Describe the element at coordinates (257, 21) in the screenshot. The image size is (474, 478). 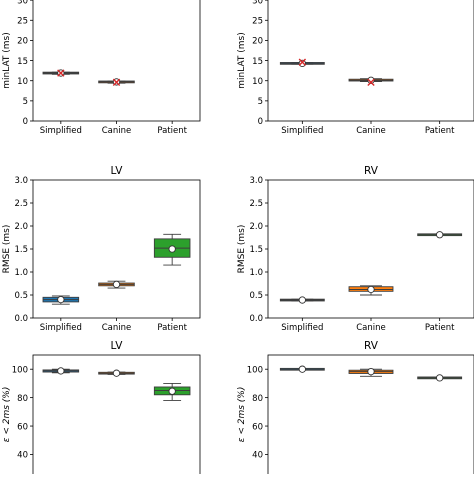
I see `y-tick-label: 25` at that location.